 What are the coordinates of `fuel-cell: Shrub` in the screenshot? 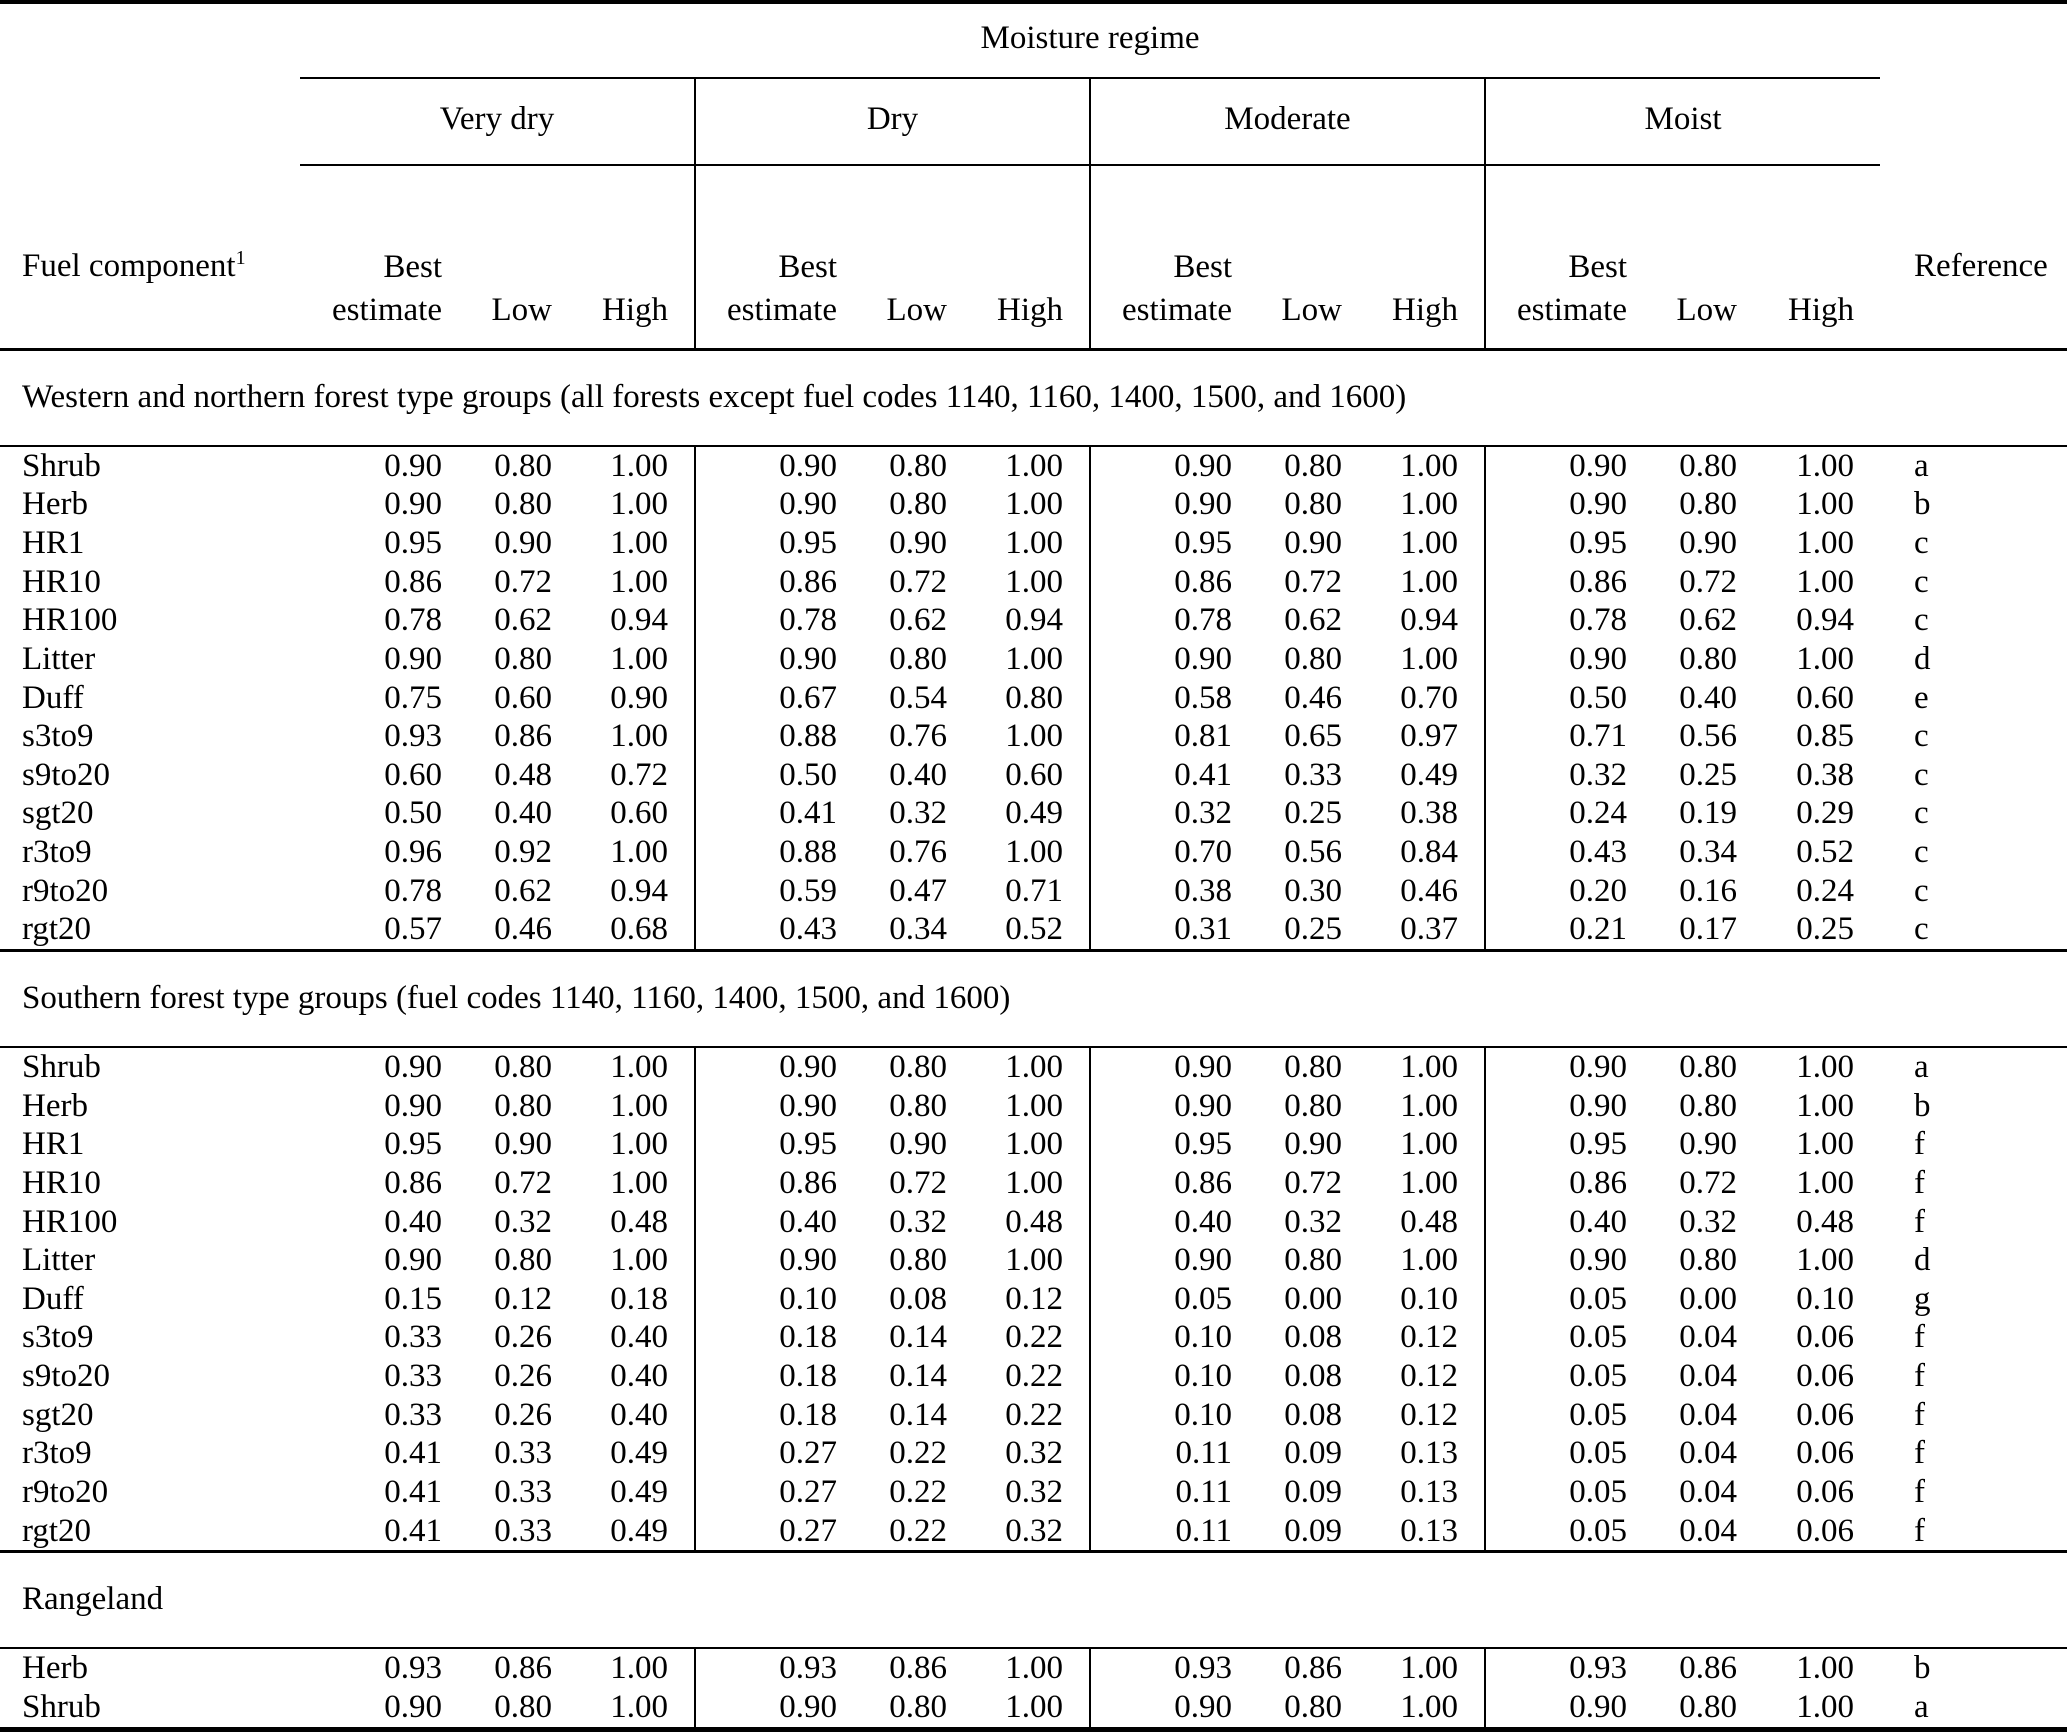 It's located at (61, 465).